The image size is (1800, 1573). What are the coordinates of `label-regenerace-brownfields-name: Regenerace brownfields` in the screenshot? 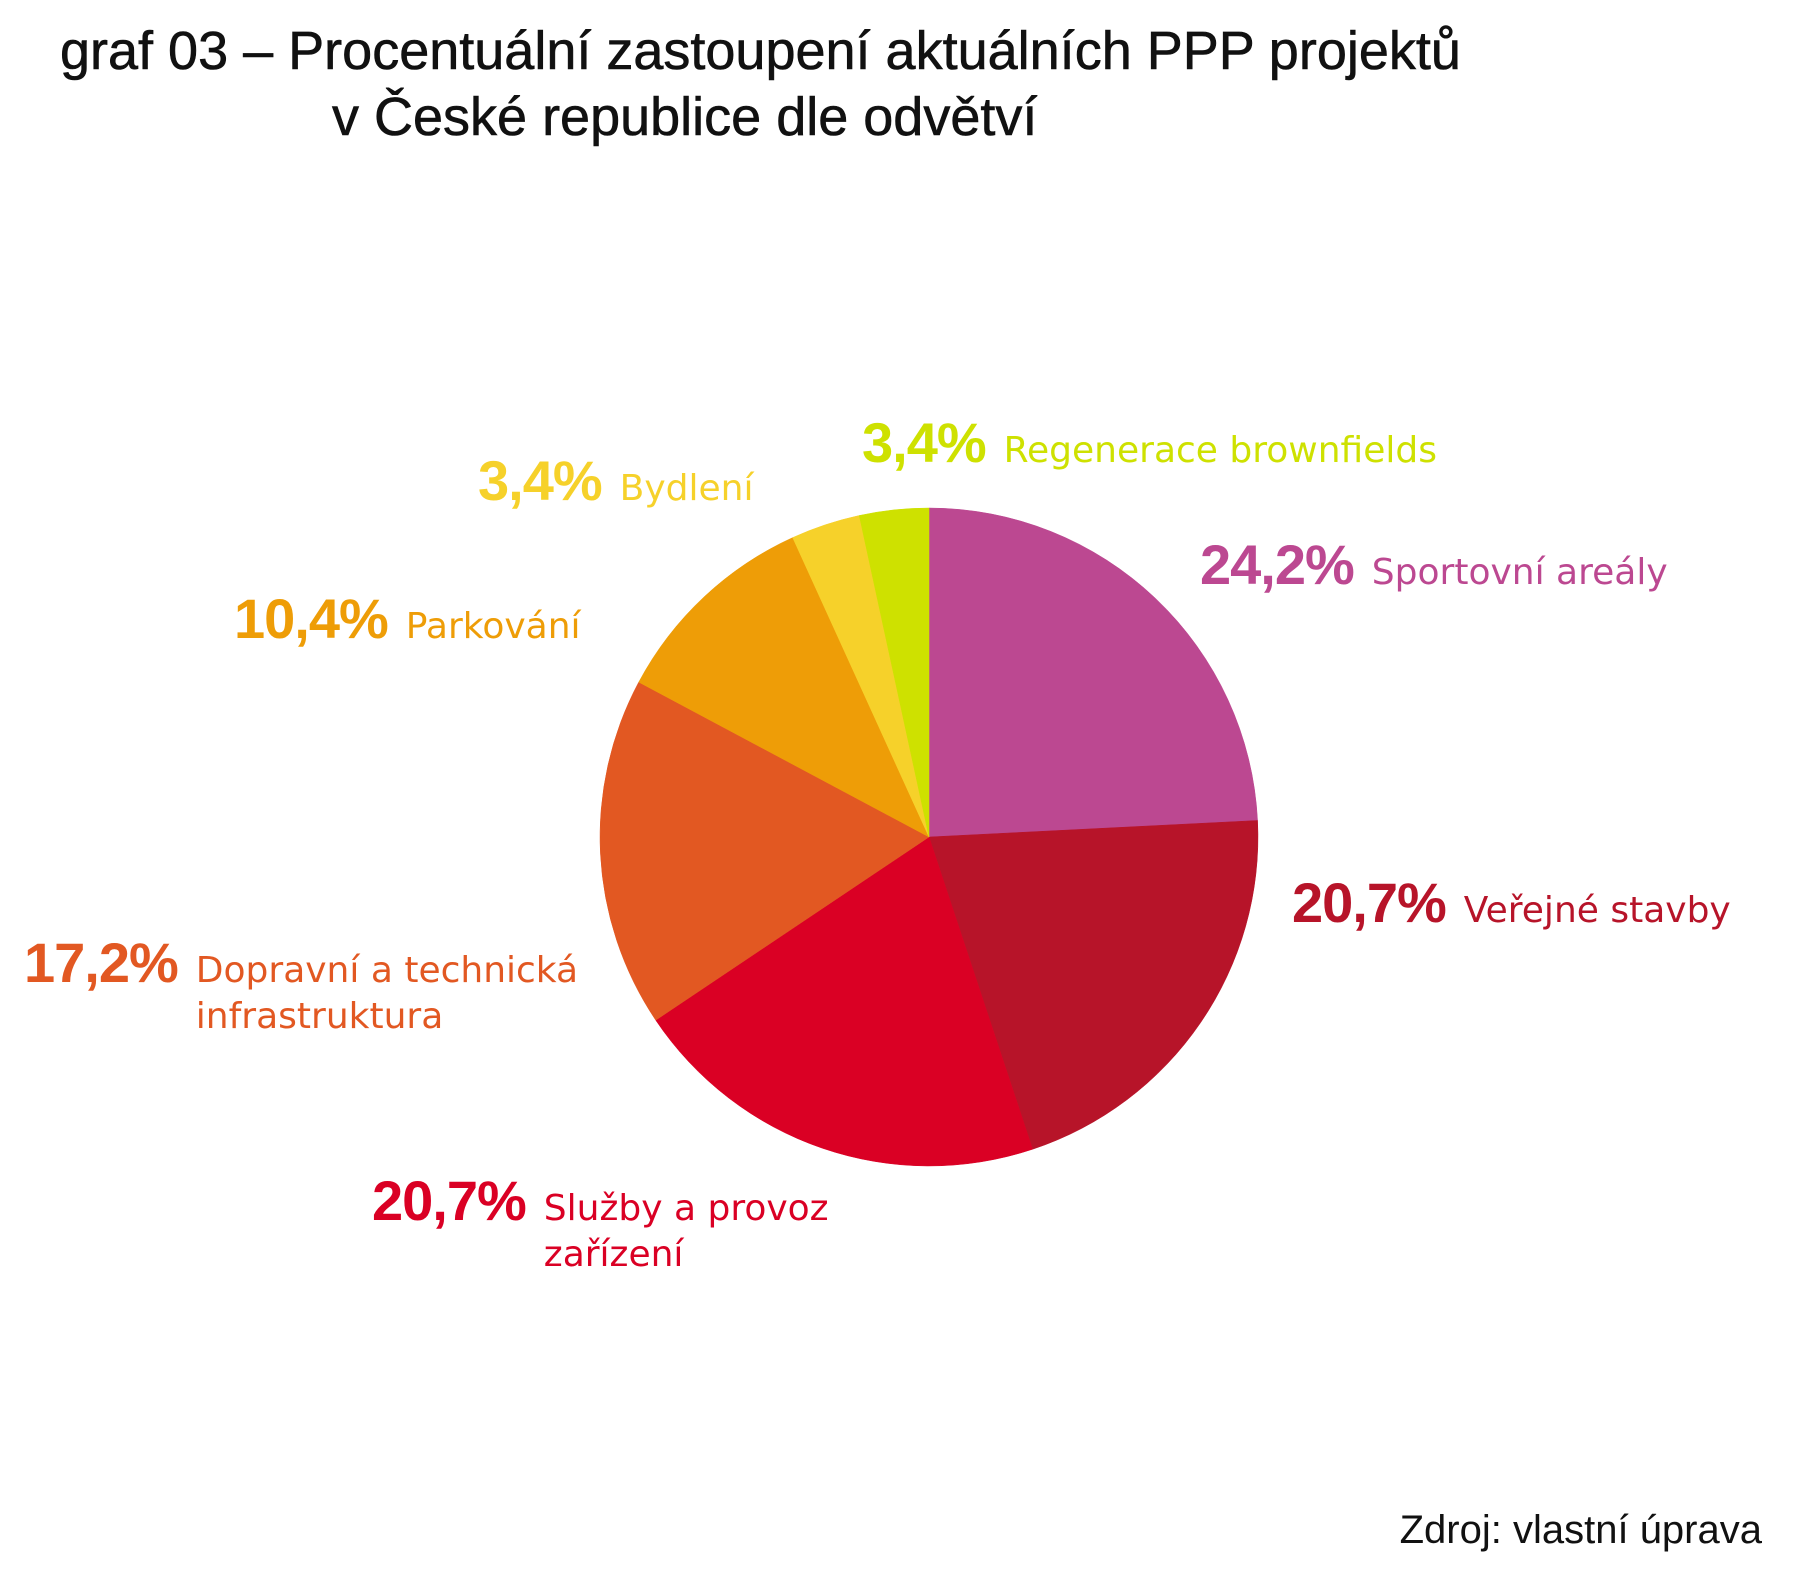 It's located at (1220, 450).